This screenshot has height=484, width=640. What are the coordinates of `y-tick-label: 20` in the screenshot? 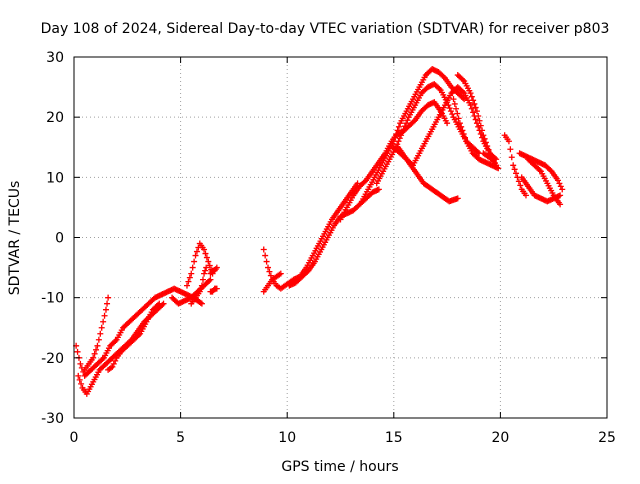 It's located at (55, 118).